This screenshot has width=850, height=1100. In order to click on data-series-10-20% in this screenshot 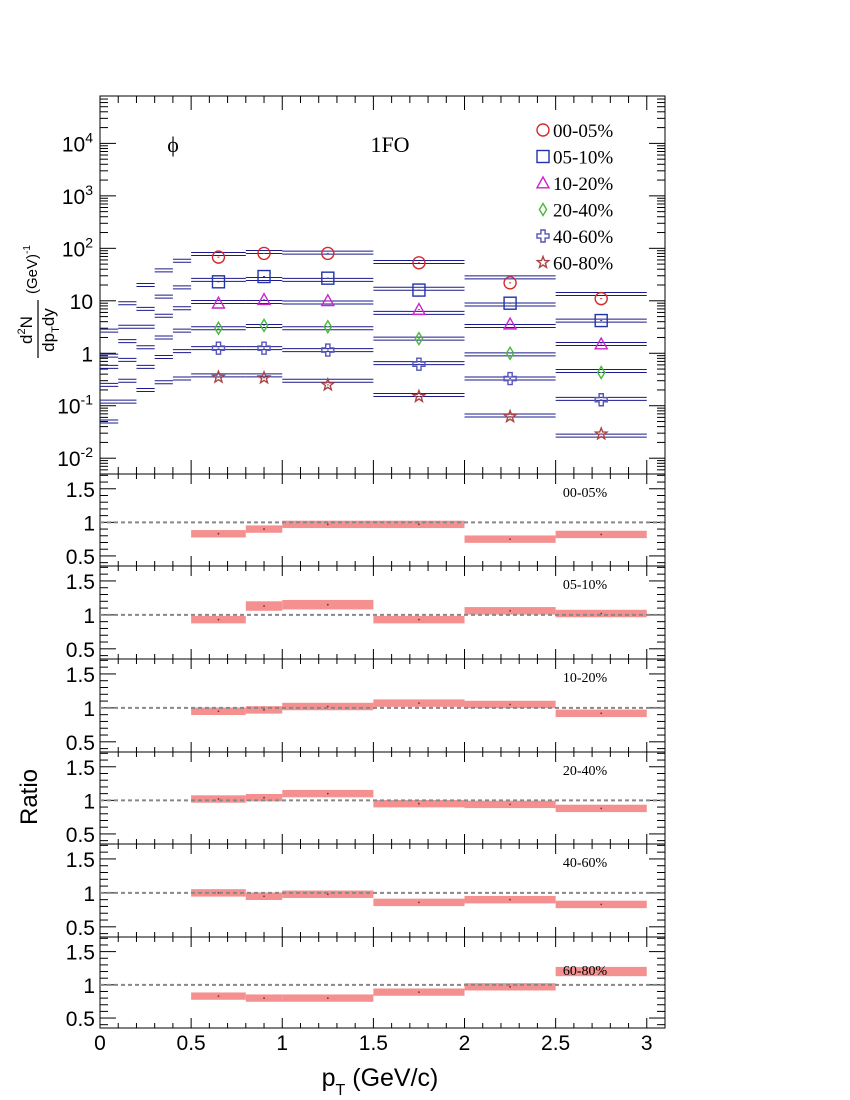, I will do `click(410, 321)`.